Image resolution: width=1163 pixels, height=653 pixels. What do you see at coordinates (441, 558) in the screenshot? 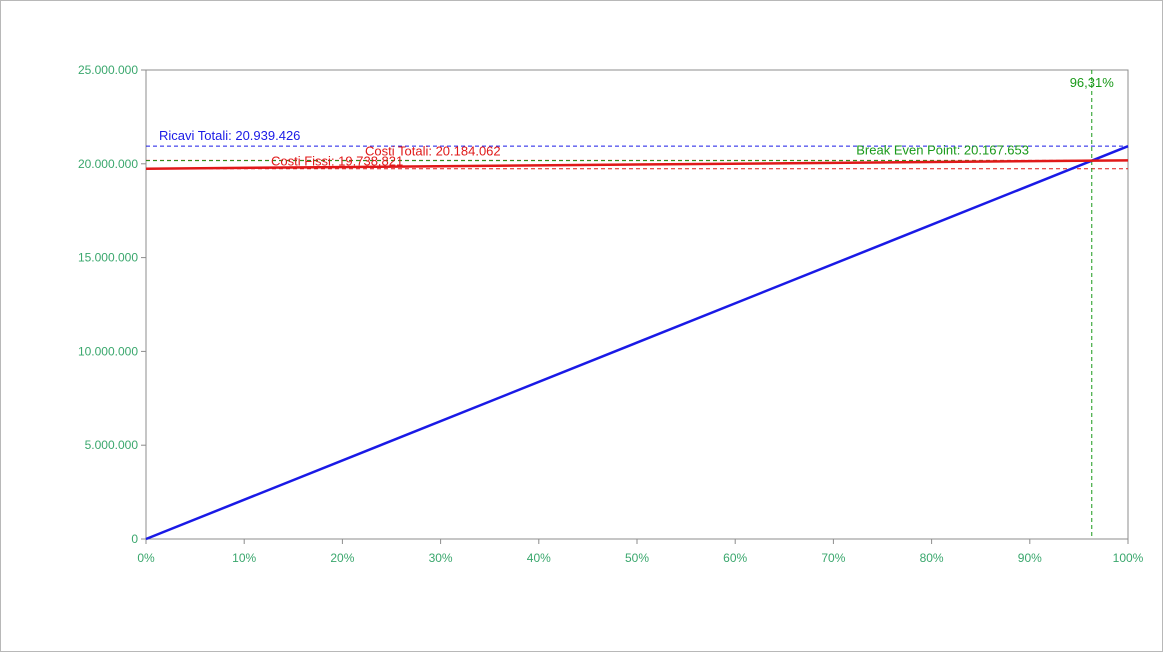
I see `x-tick-label: 30%` at bounding box center [441, 558].